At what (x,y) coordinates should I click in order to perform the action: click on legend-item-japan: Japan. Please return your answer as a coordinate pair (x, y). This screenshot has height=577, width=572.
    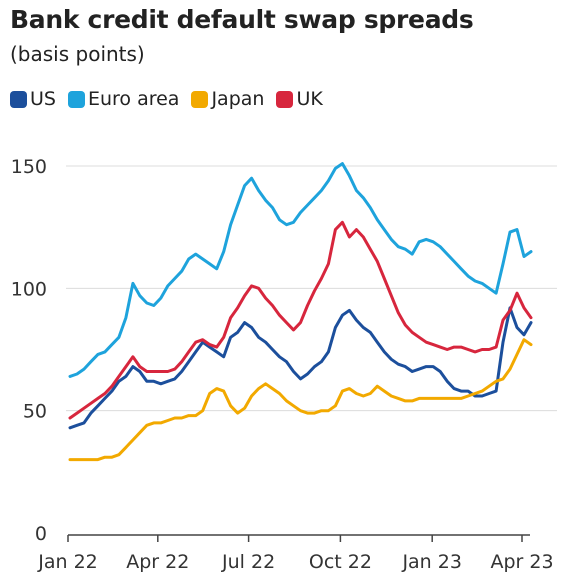
    Looking at the image, I should click on (227, 99).